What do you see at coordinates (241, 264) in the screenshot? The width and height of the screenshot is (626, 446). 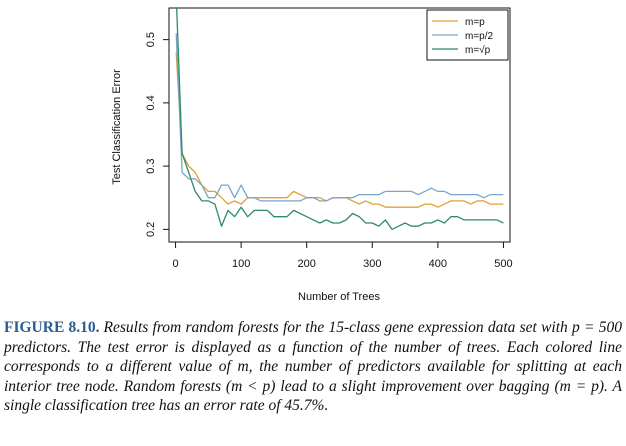 I see `x-tick-label: 100` at bounding box center [241, 264].